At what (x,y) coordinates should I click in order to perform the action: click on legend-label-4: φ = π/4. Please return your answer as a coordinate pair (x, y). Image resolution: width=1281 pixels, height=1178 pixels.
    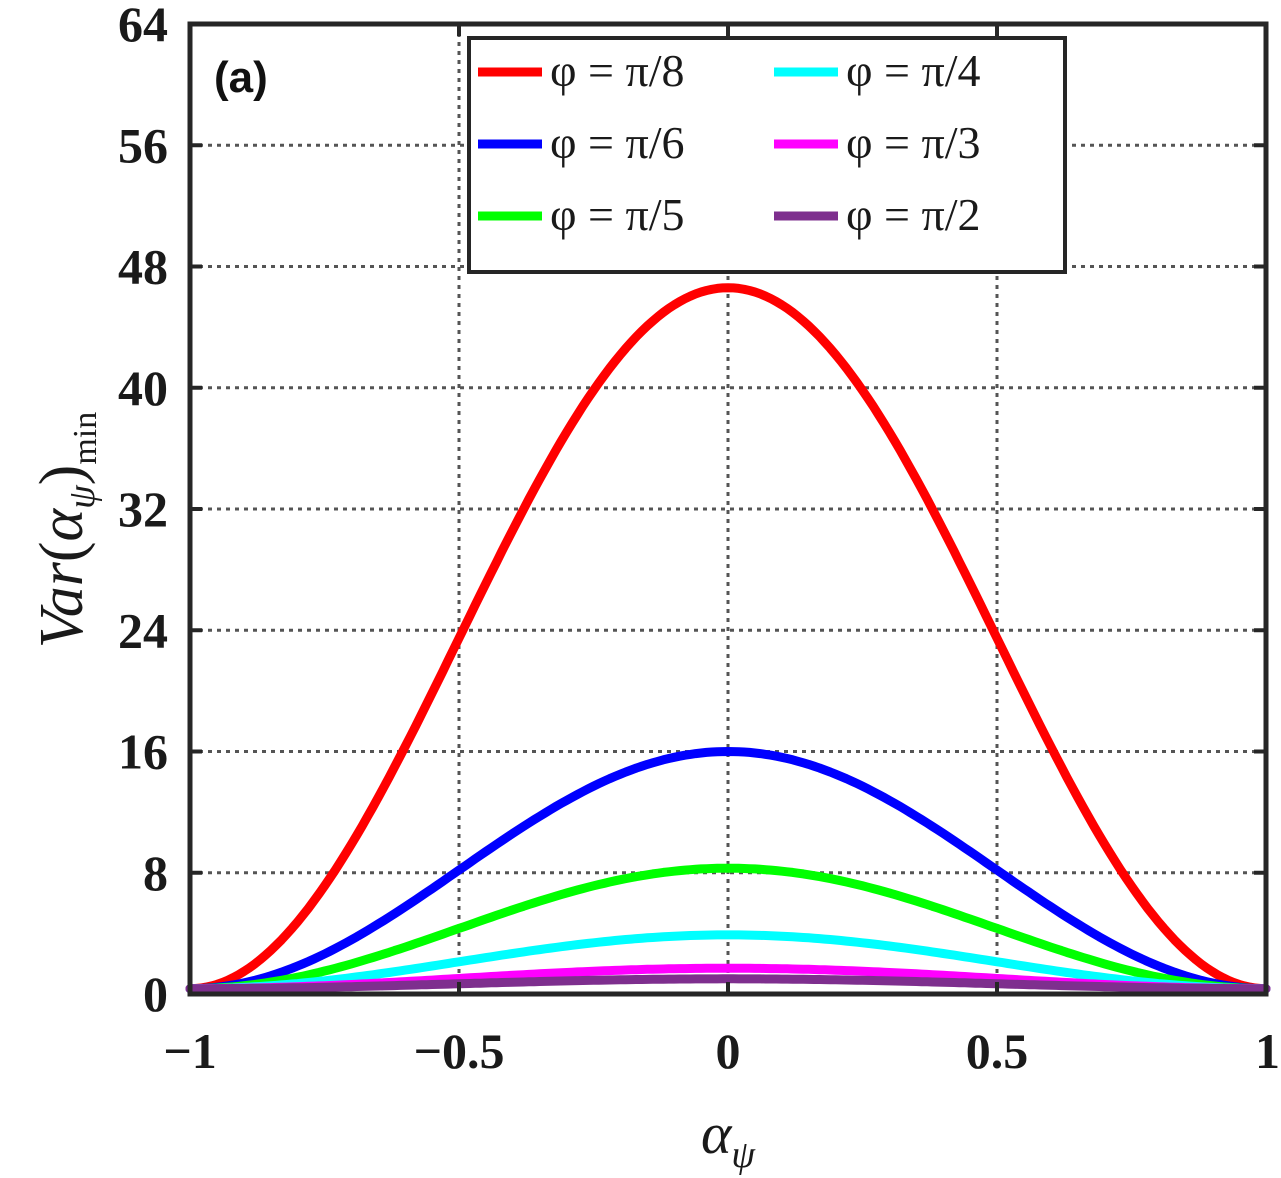
    Looking at the image, I should click on (913, 70).